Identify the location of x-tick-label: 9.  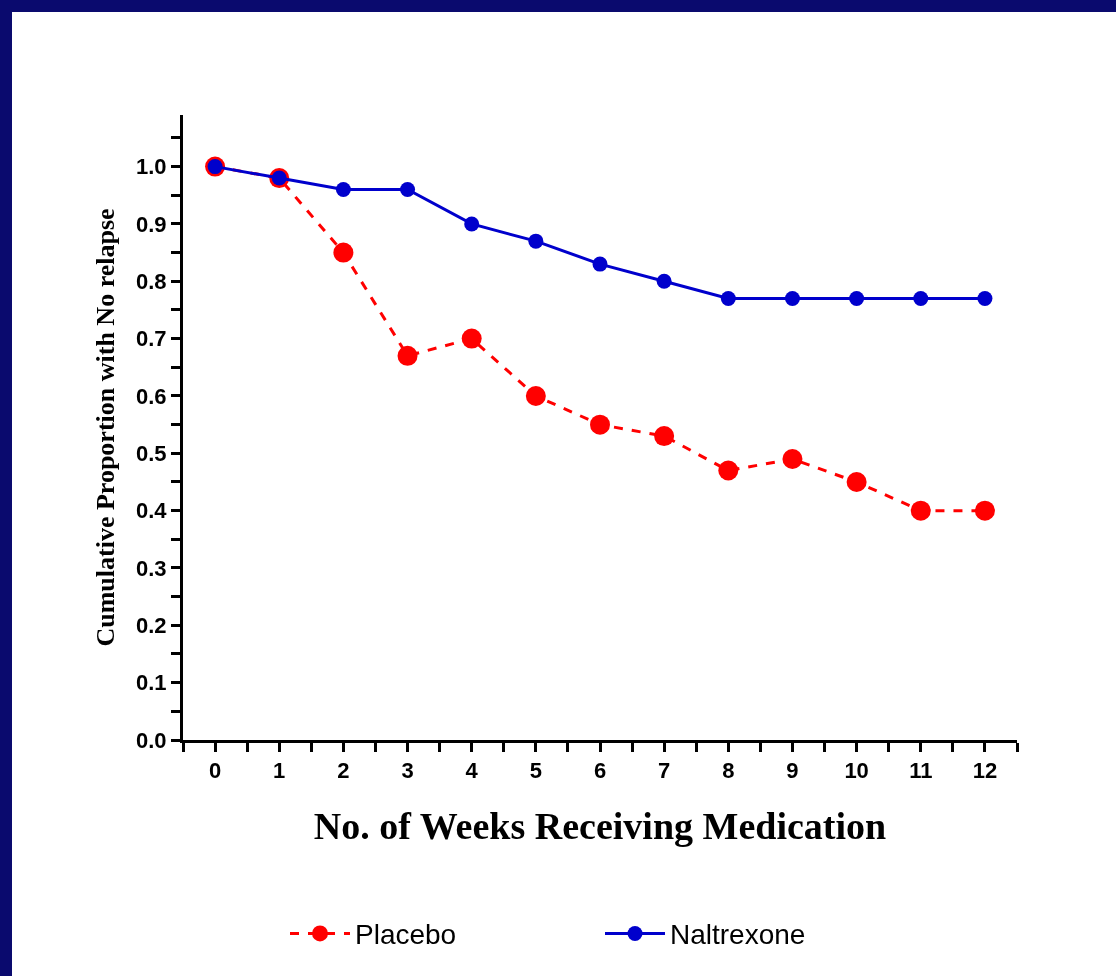
(792, 771).